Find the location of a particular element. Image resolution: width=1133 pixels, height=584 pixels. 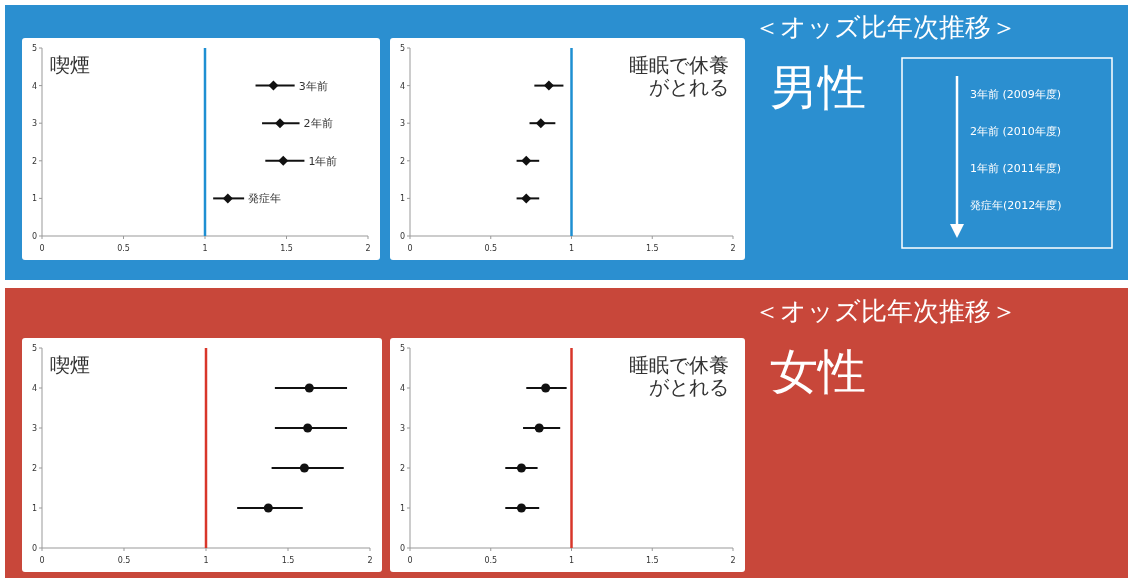

text: 男性 is located at coordinates (818, 87).